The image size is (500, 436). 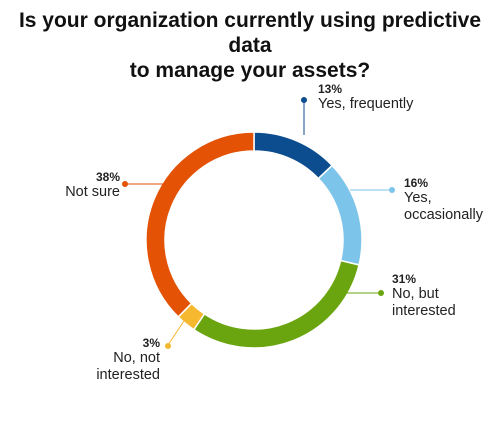 I want to click on label-not-sure: 38% Not sure, so click(x=80, y=185).